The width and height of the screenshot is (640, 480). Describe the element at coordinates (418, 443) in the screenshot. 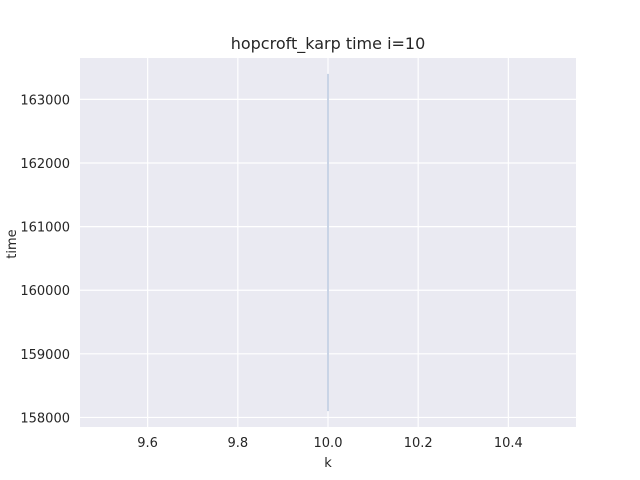

I see `x-tick-label: 10.2` at that location.